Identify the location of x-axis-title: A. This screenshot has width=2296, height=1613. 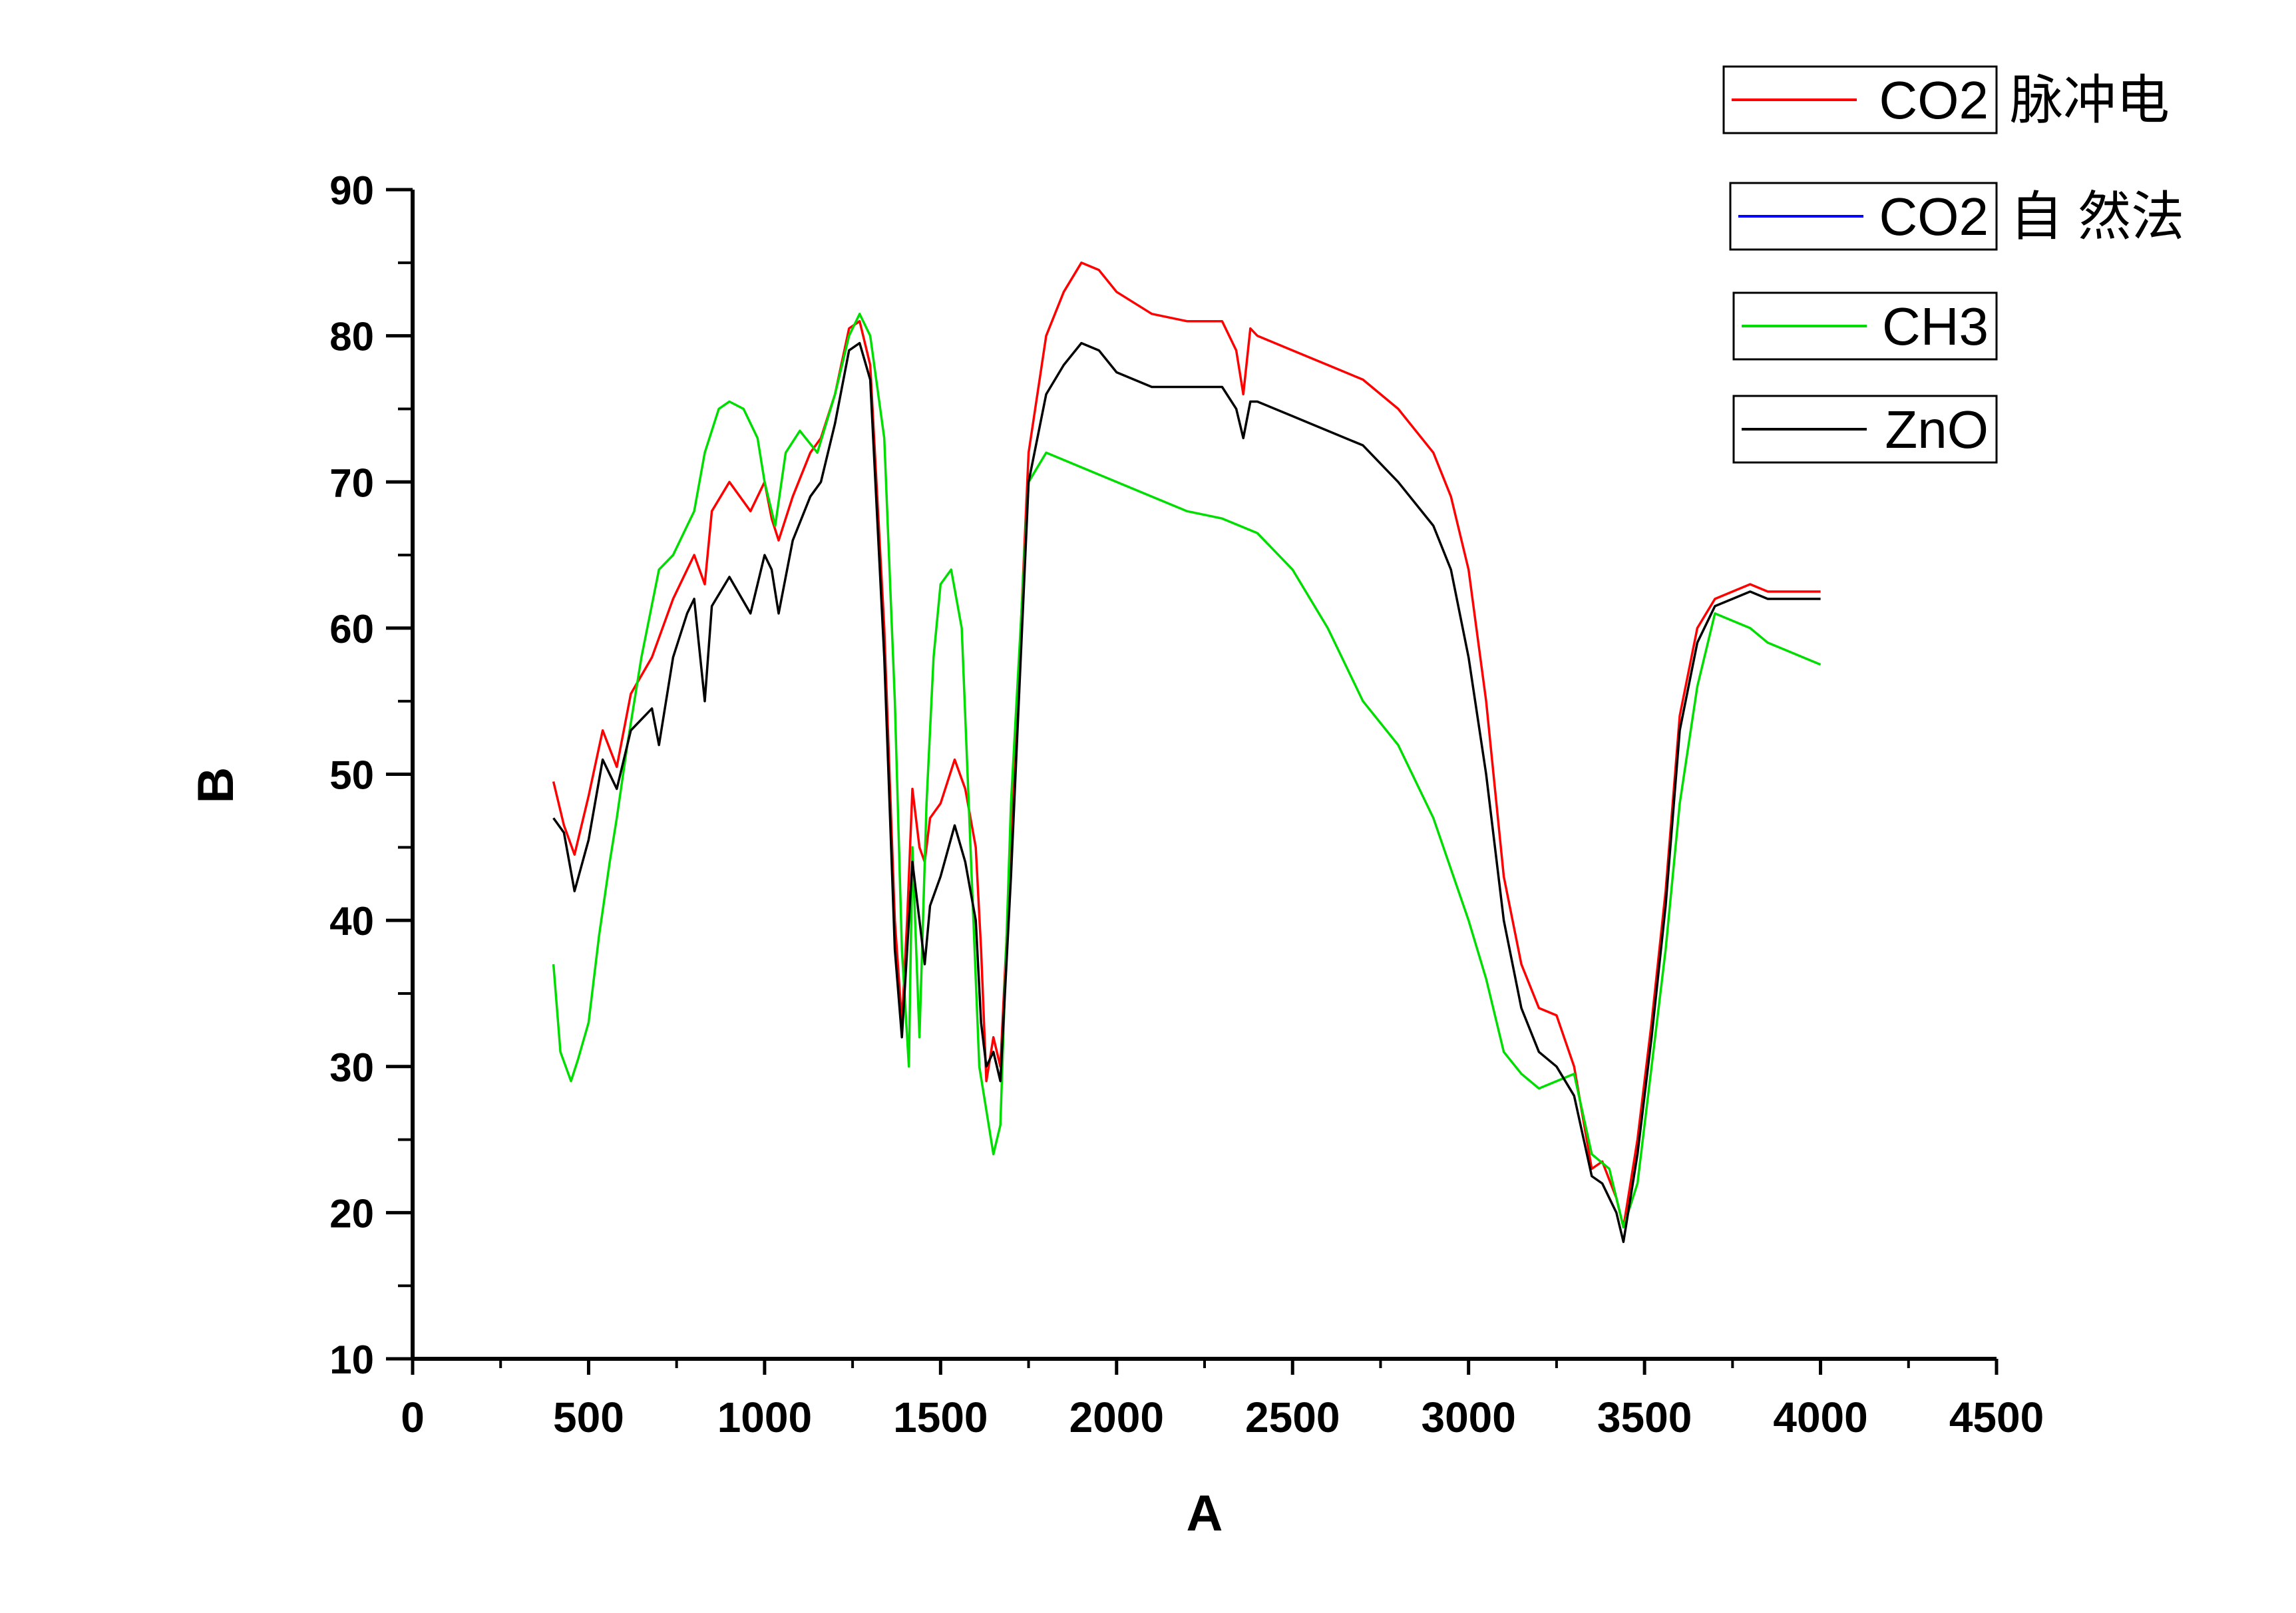
(1205, 1513).